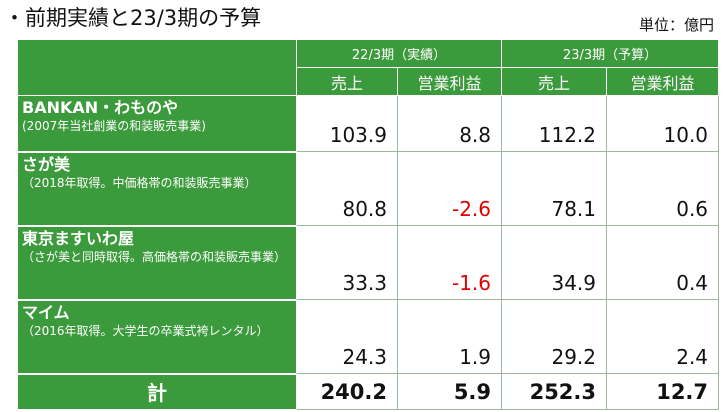 The height and width of the screenshot is (412, 724). Describe the element at coordinates (663, 81) in the screenshot. I see `header-op-profit-budget: 営業利益` at that location.